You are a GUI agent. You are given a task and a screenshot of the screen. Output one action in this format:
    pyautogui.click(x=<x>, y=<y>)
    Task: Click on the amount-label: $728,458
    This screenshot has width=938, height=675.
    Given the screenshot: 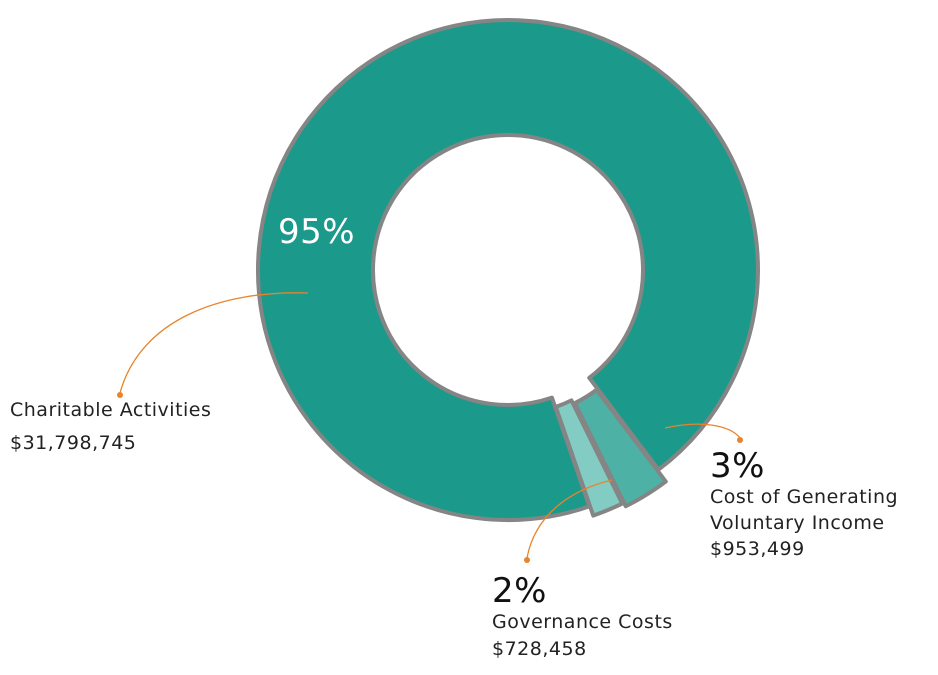 What is the action you would take?
    pyautogui.click(x=539, y=649)
    